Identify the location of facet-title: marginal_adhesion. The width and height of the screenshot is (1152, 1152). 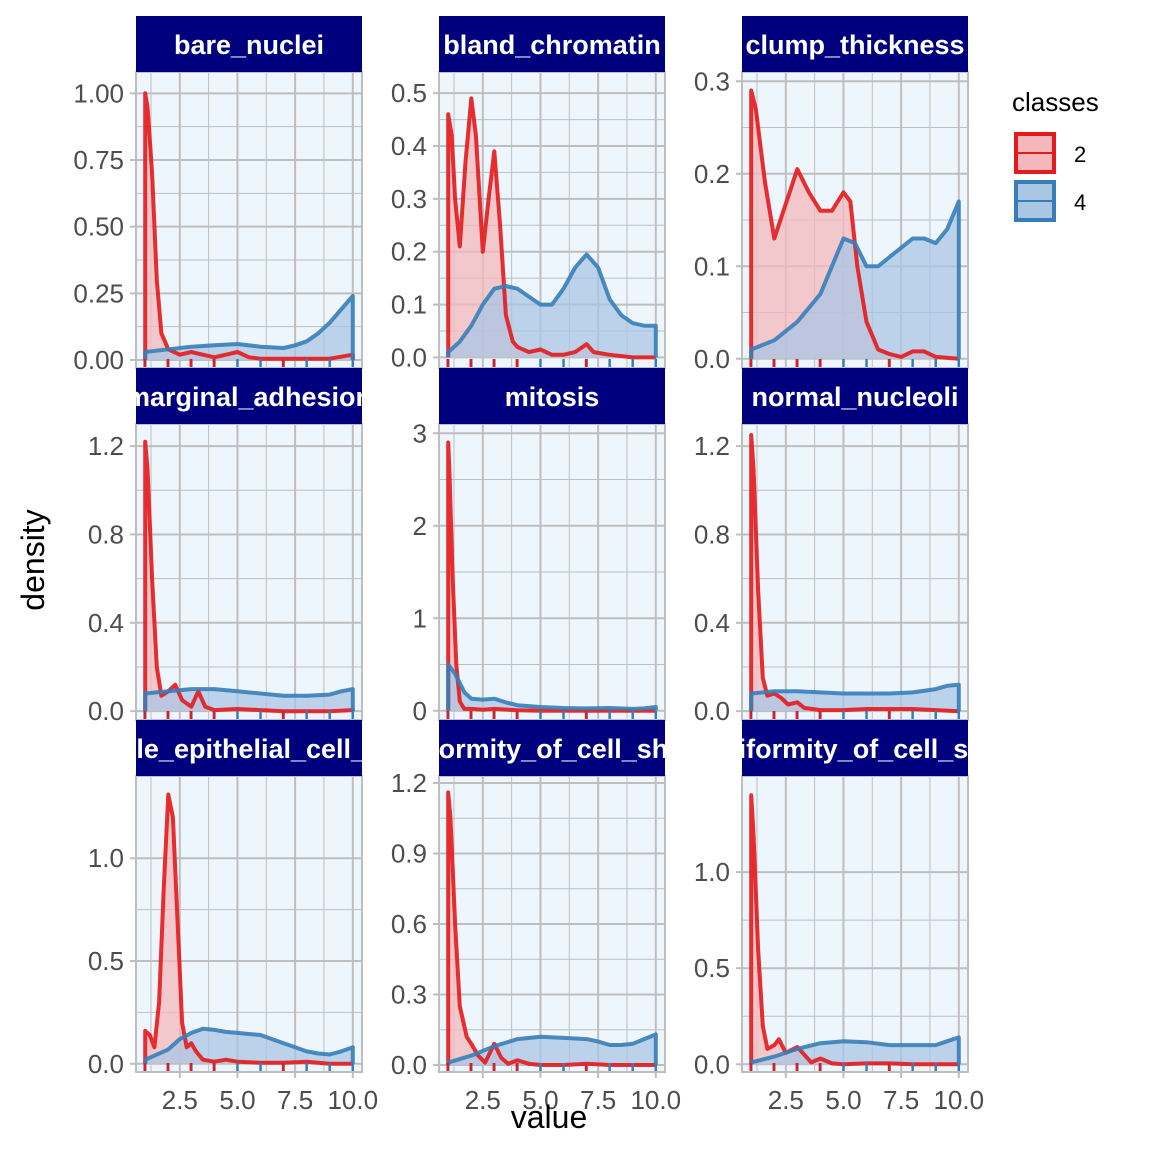
(249, 397).